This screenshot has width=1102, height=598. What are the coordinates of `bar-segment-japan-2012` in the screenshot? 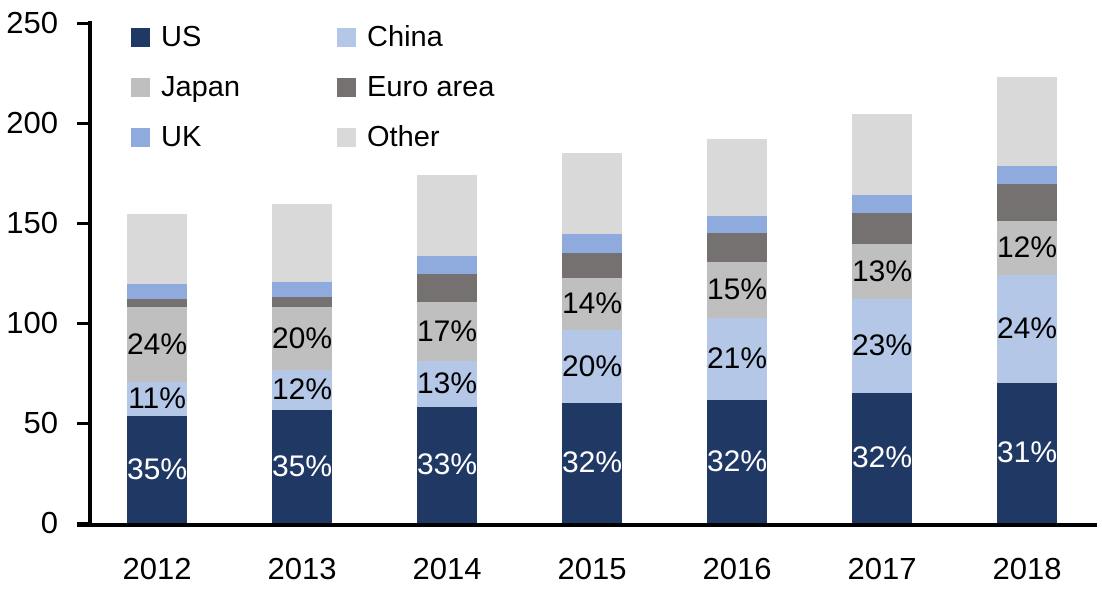 It's located at (157, 344).